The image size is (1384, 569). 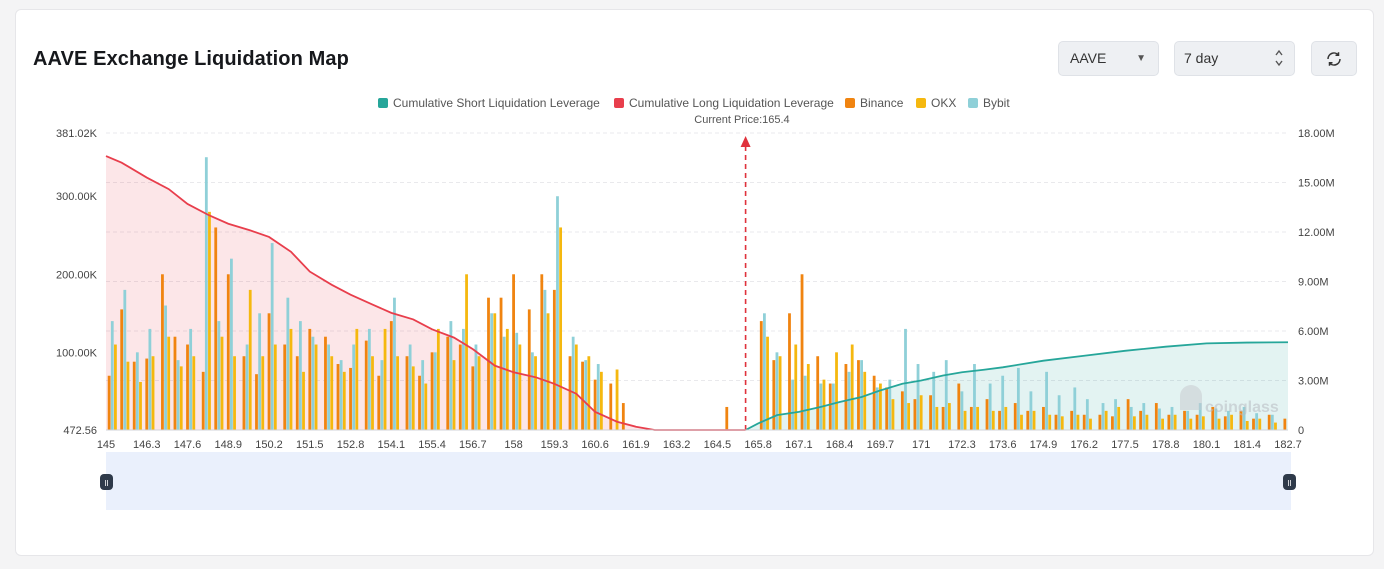 I want to click on refresh-button, so click(x=1334, y=58).